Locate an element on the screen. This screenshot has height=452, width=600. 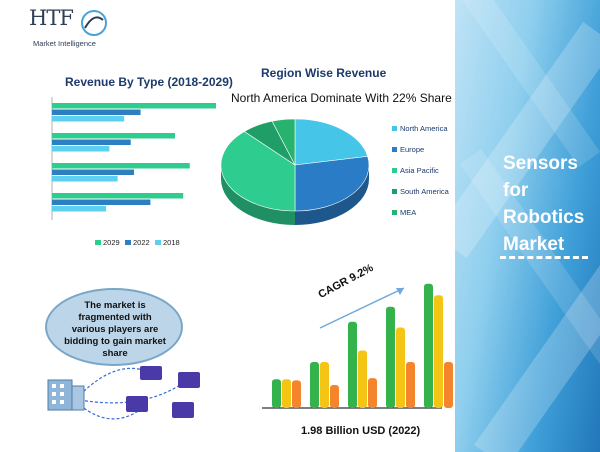
revenue-by-type-chart: 2029 2022 2018 is located at coordinates (133, 172).